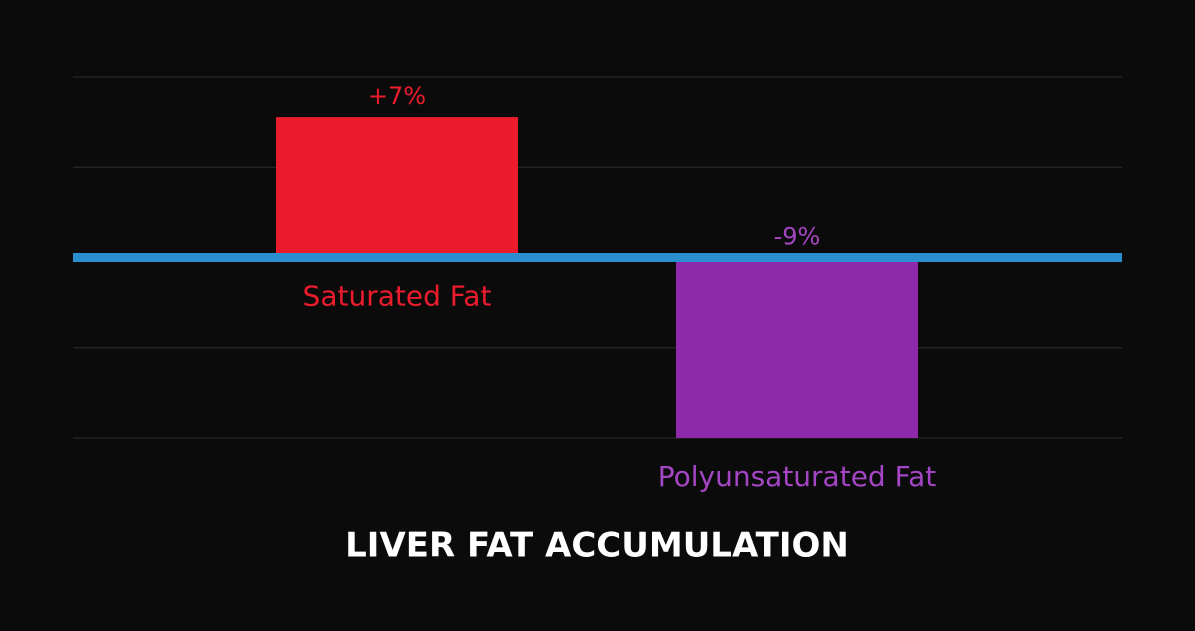  Describe the element at coordinates (397, 296) in the screenshot. I see `category-label: Saturated Fat` at that location.